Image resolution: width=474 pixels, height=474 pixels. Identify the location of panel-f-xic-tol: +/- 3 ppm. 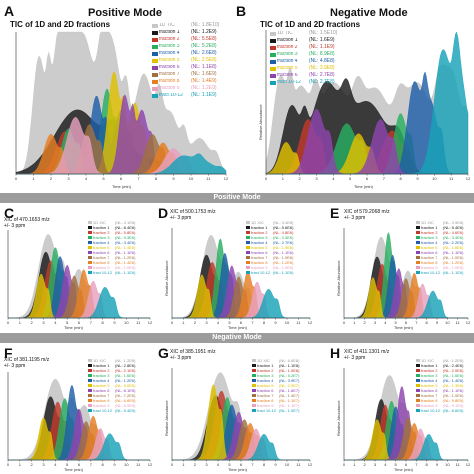
(15, 365).